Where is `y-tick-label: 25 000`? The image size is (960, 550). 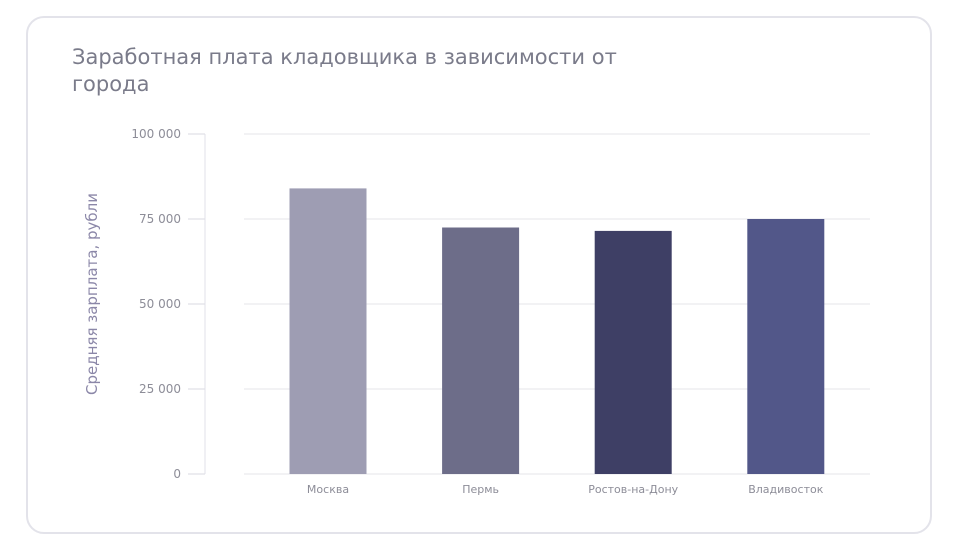 y-tick-label: 25 000 is located at coordinates (160, 389).